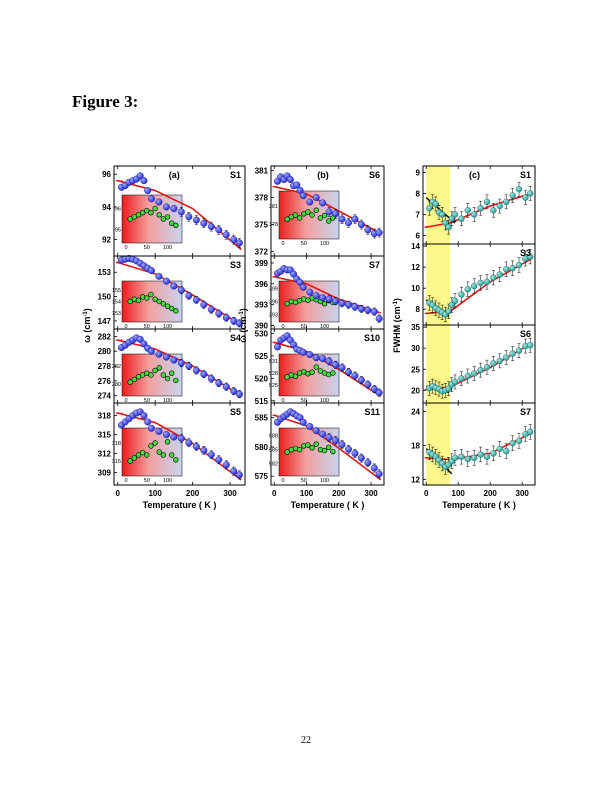 Image resolution: width=612 pixels, height=792 pixels. Describe the element at coordinates (147, 455) in the screenshot. I see `inset-s5: 315 318 0 50 100` at that location.